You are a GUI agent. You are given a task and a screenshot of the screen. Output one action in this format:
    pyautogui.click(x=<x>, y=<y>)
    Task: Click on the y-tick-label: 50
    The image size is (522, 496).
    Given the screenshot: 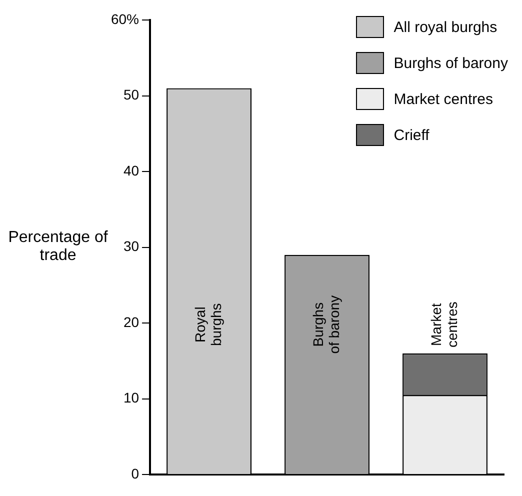 What is the action you would take?
    pyautogui.click(x=131, y=94)
    